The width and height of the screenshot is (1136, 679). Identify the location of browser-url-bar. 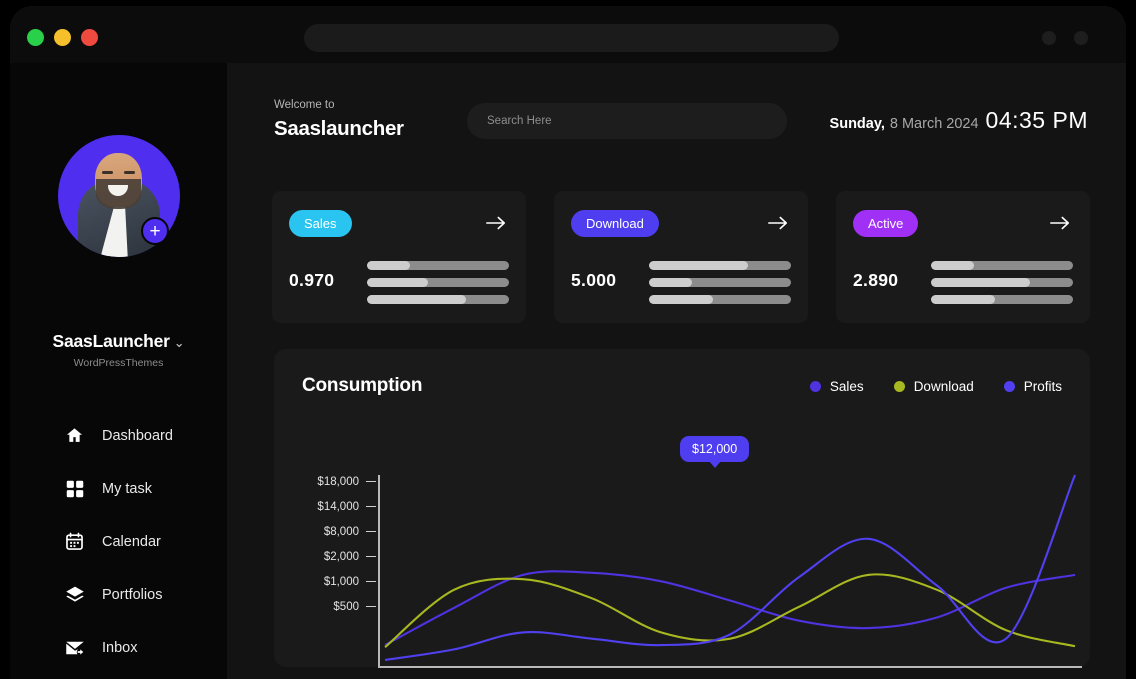
(571, 38).